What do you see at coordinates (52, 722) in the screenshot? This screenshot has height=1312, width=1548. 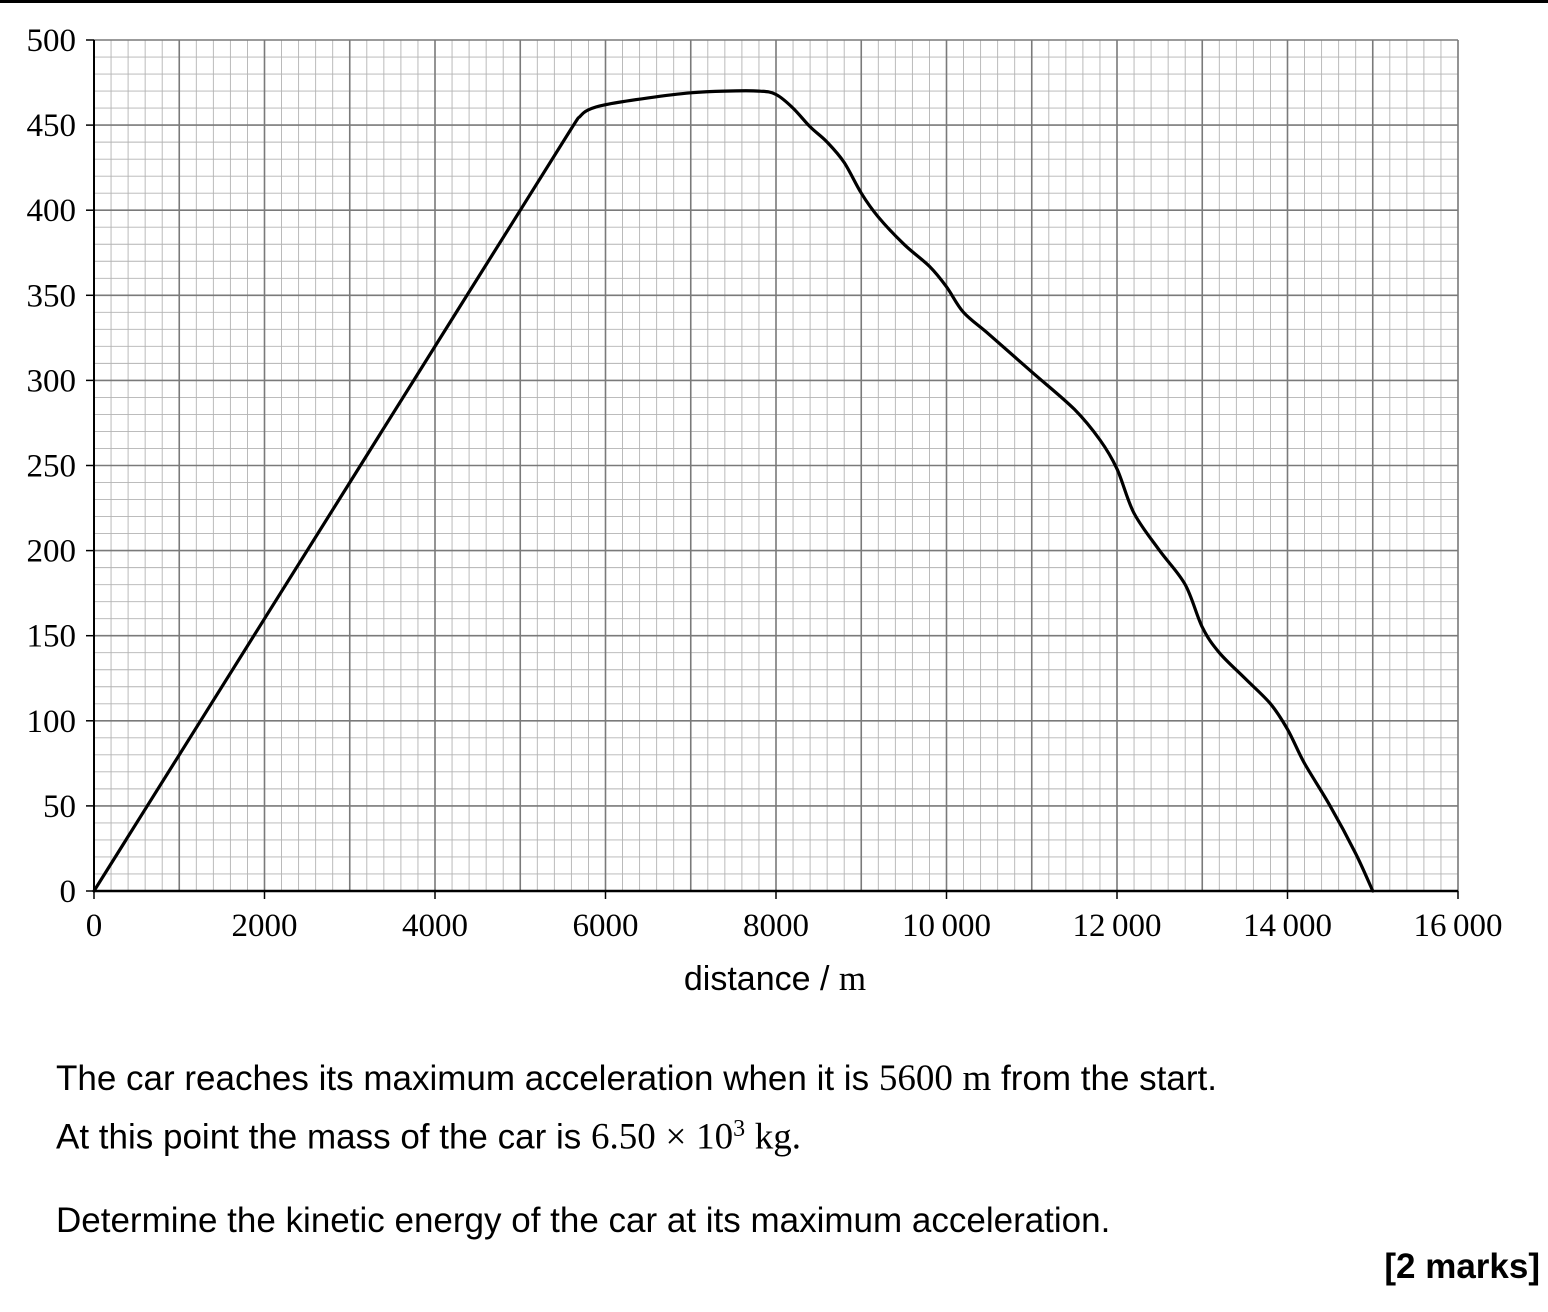 I see `y-tick-label: 100` at bounding box center [52, 722].